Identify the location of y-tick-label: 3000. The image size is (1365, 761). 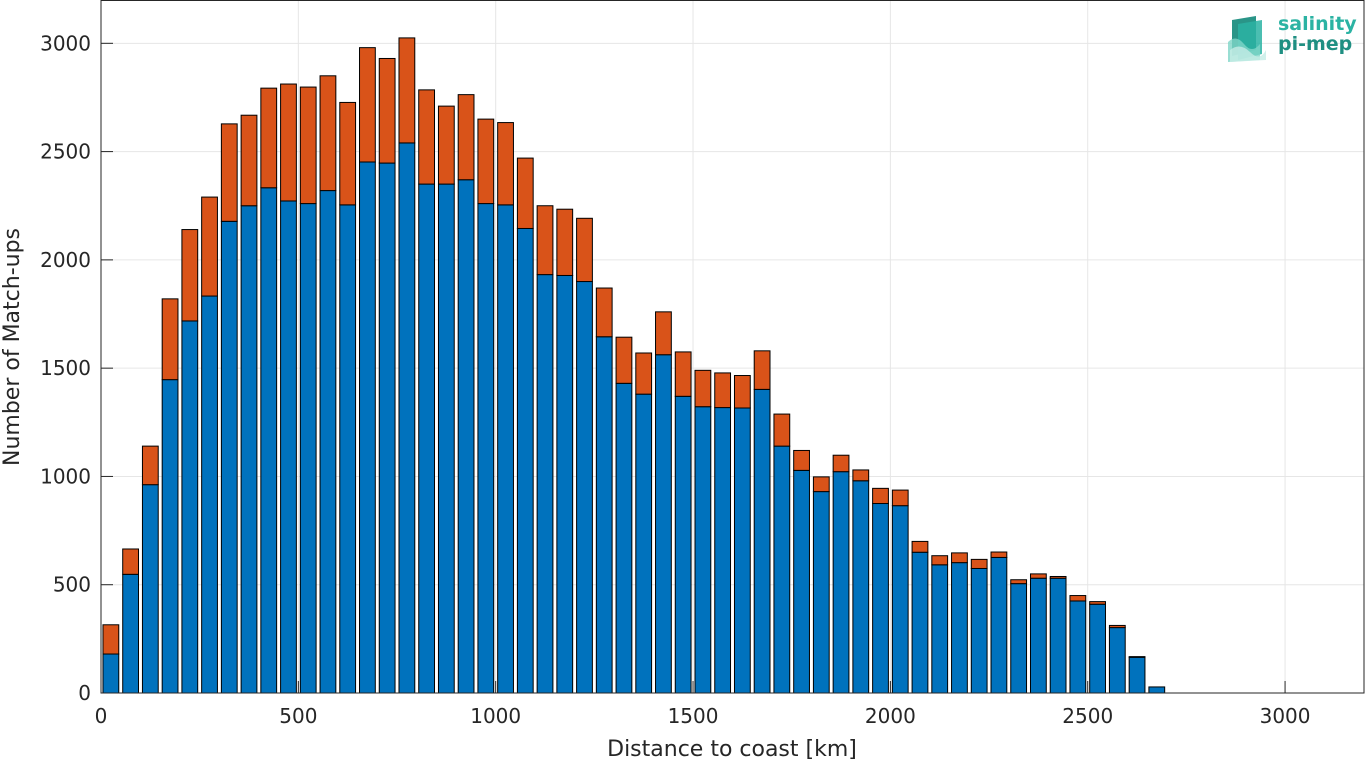
(65, 43).